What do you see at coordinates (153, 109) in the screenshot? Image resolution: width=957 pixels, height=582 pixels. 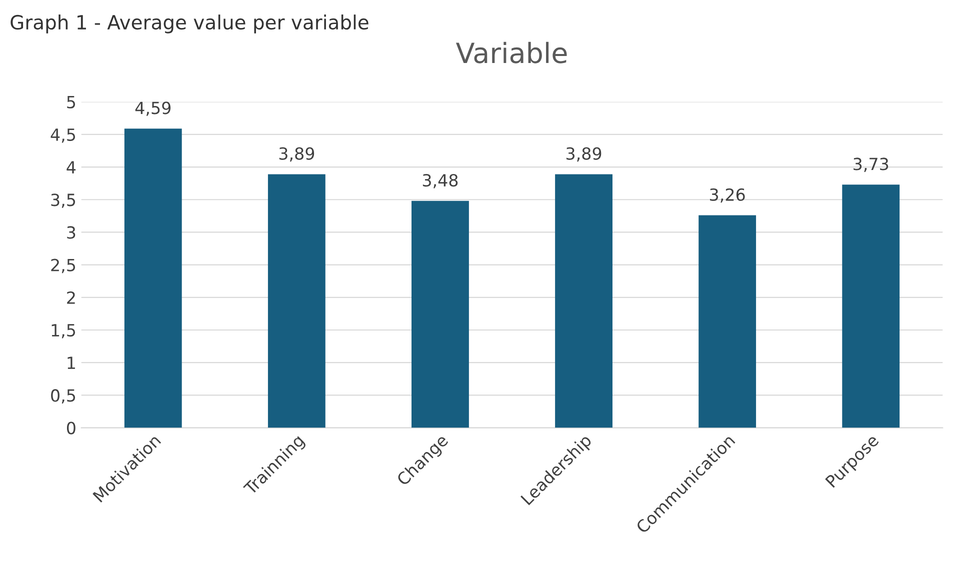 I see `data-label: 4,59` at bounding box center [153, 109].